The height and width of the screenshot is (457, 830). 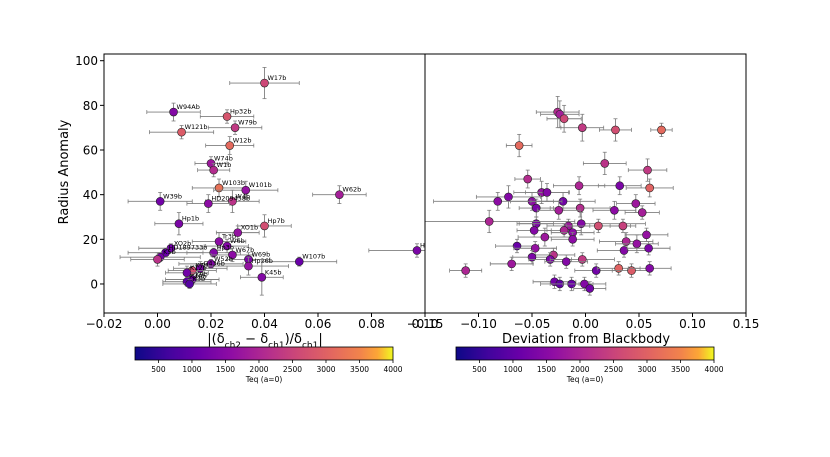 I want to click on left-data-point: W12b, so click(x=230, y=145).